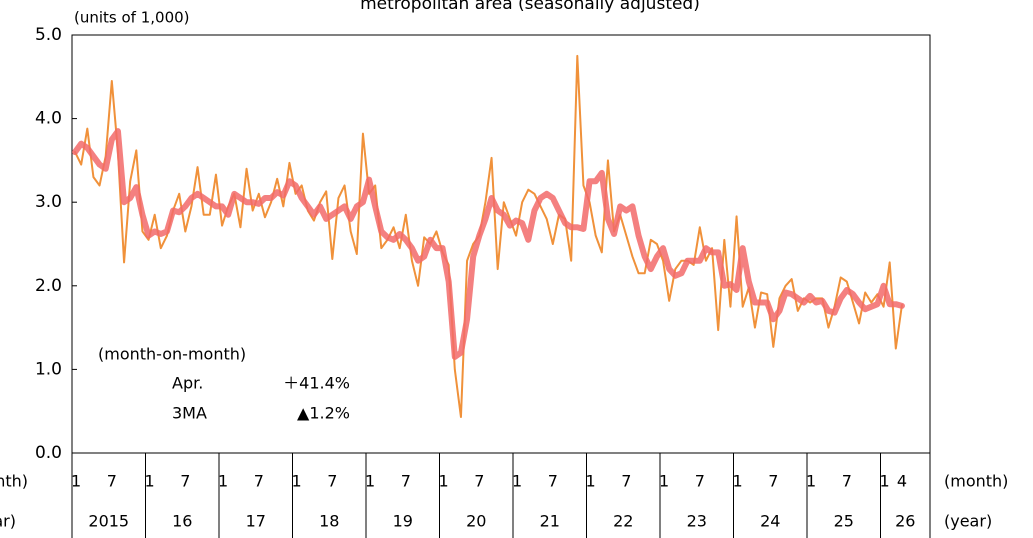 The image size is (1033, 538). I want to click on year-label: 16, so click(182, 521).